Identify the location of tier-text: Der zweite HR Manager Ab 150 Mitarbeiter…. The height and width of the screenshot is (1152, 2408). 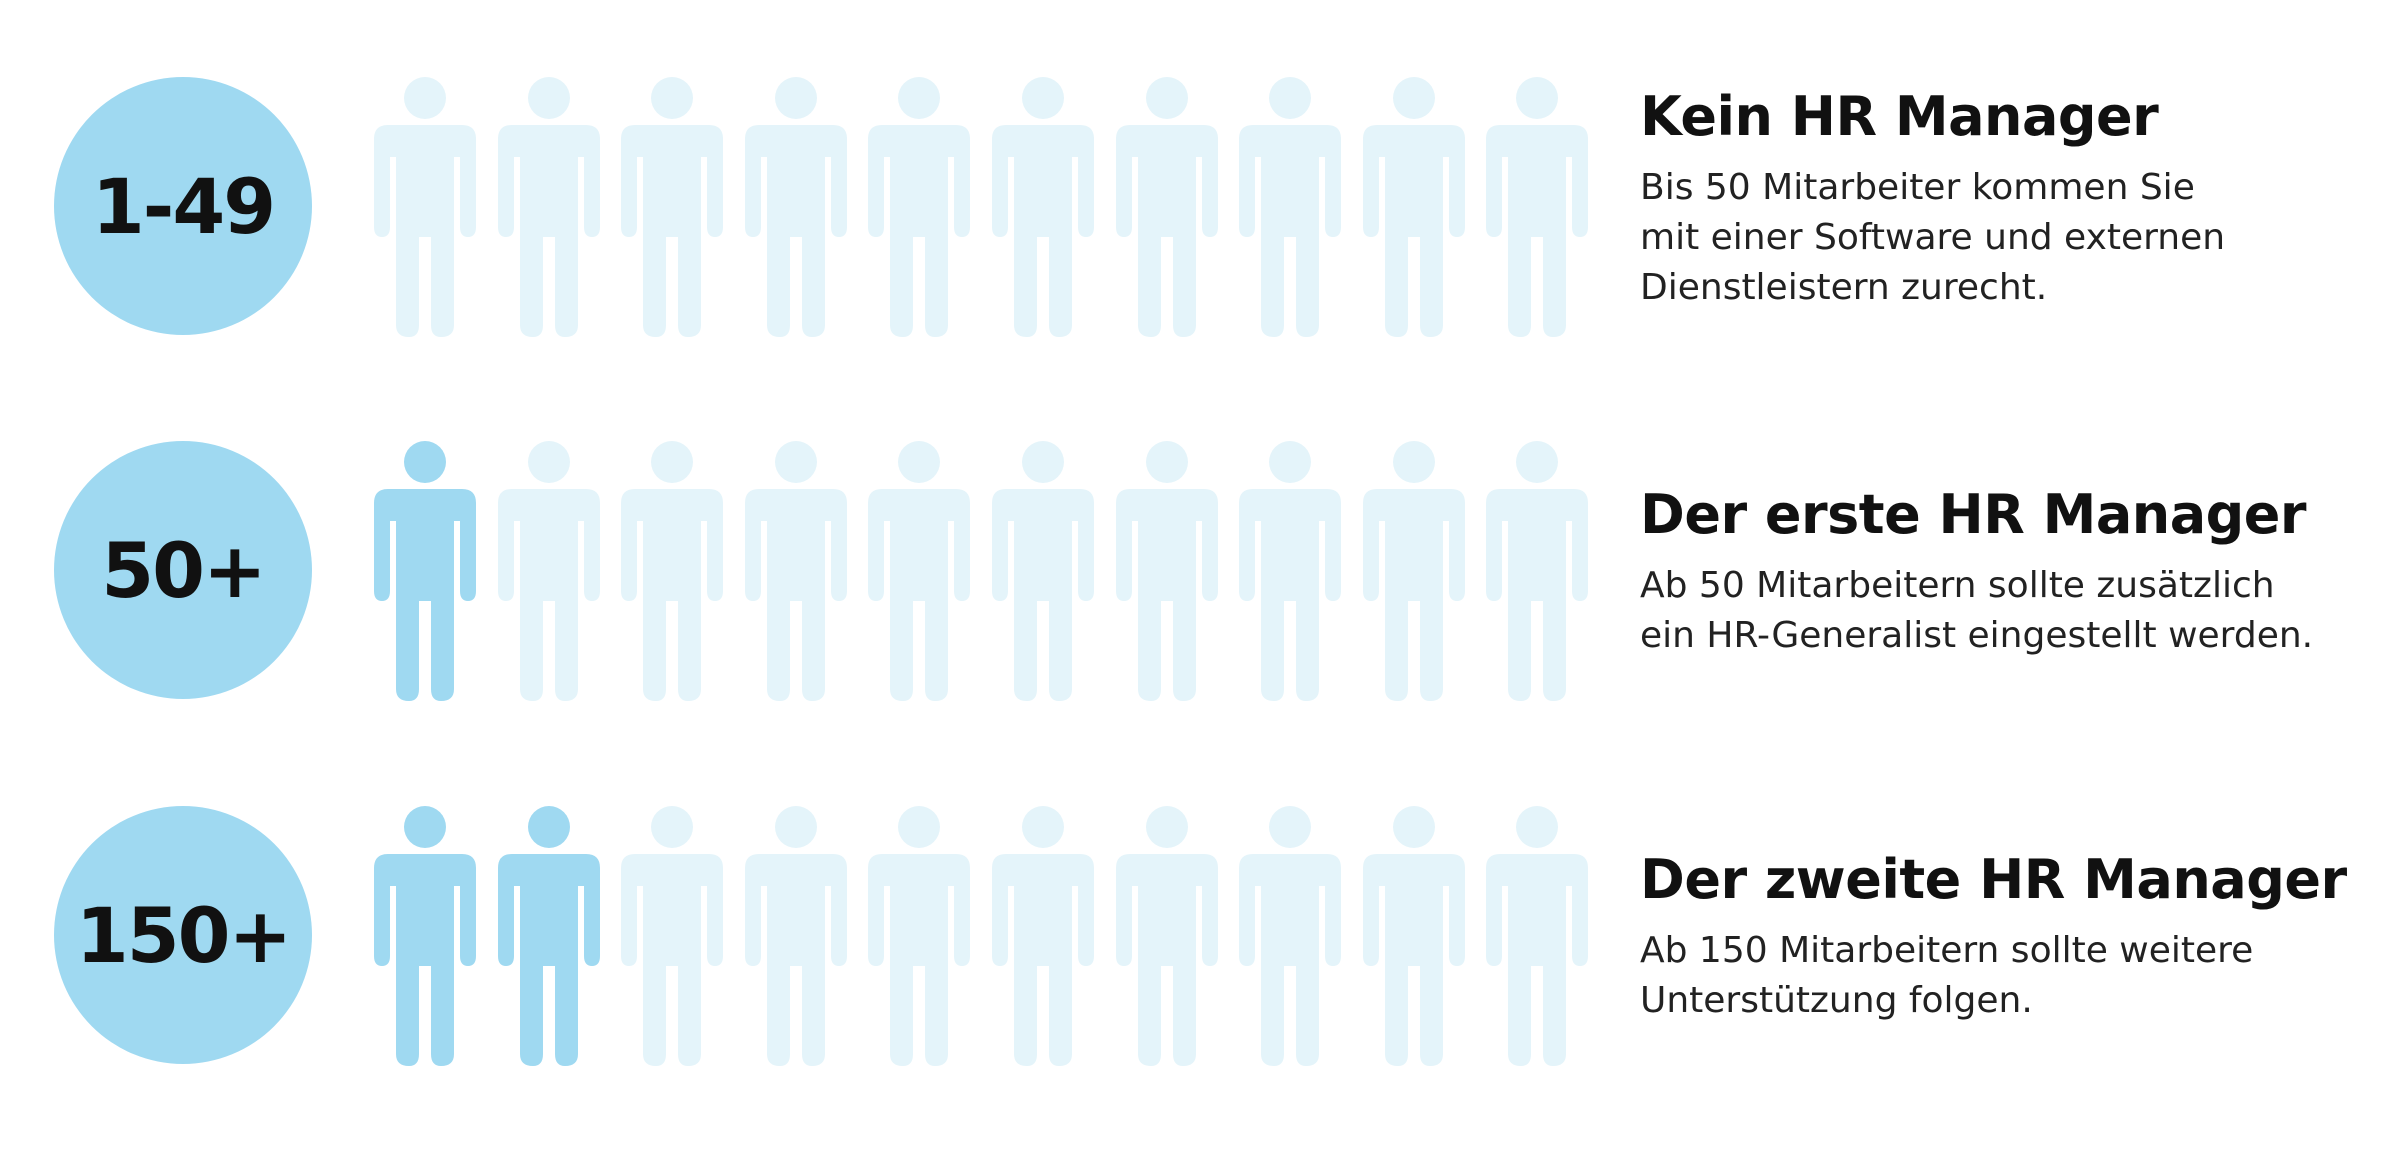
(2020, 936).